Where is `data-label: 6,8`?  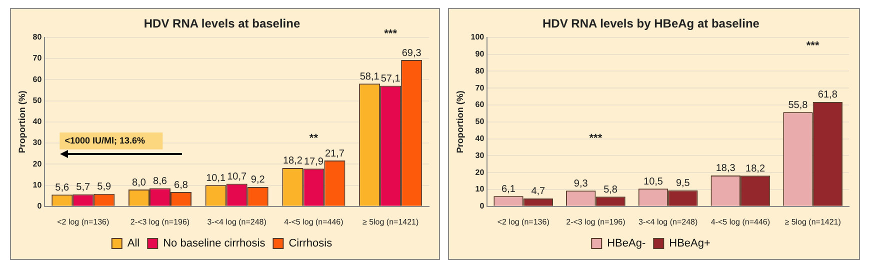 data-label: 6,8 is located at coordinates (181, 185).